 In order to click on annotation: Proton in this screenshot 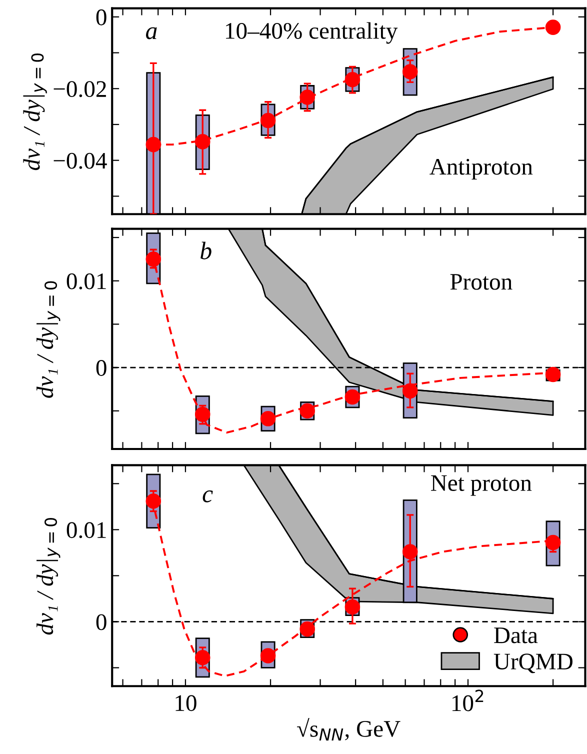, I will do `click(481, 282)`.